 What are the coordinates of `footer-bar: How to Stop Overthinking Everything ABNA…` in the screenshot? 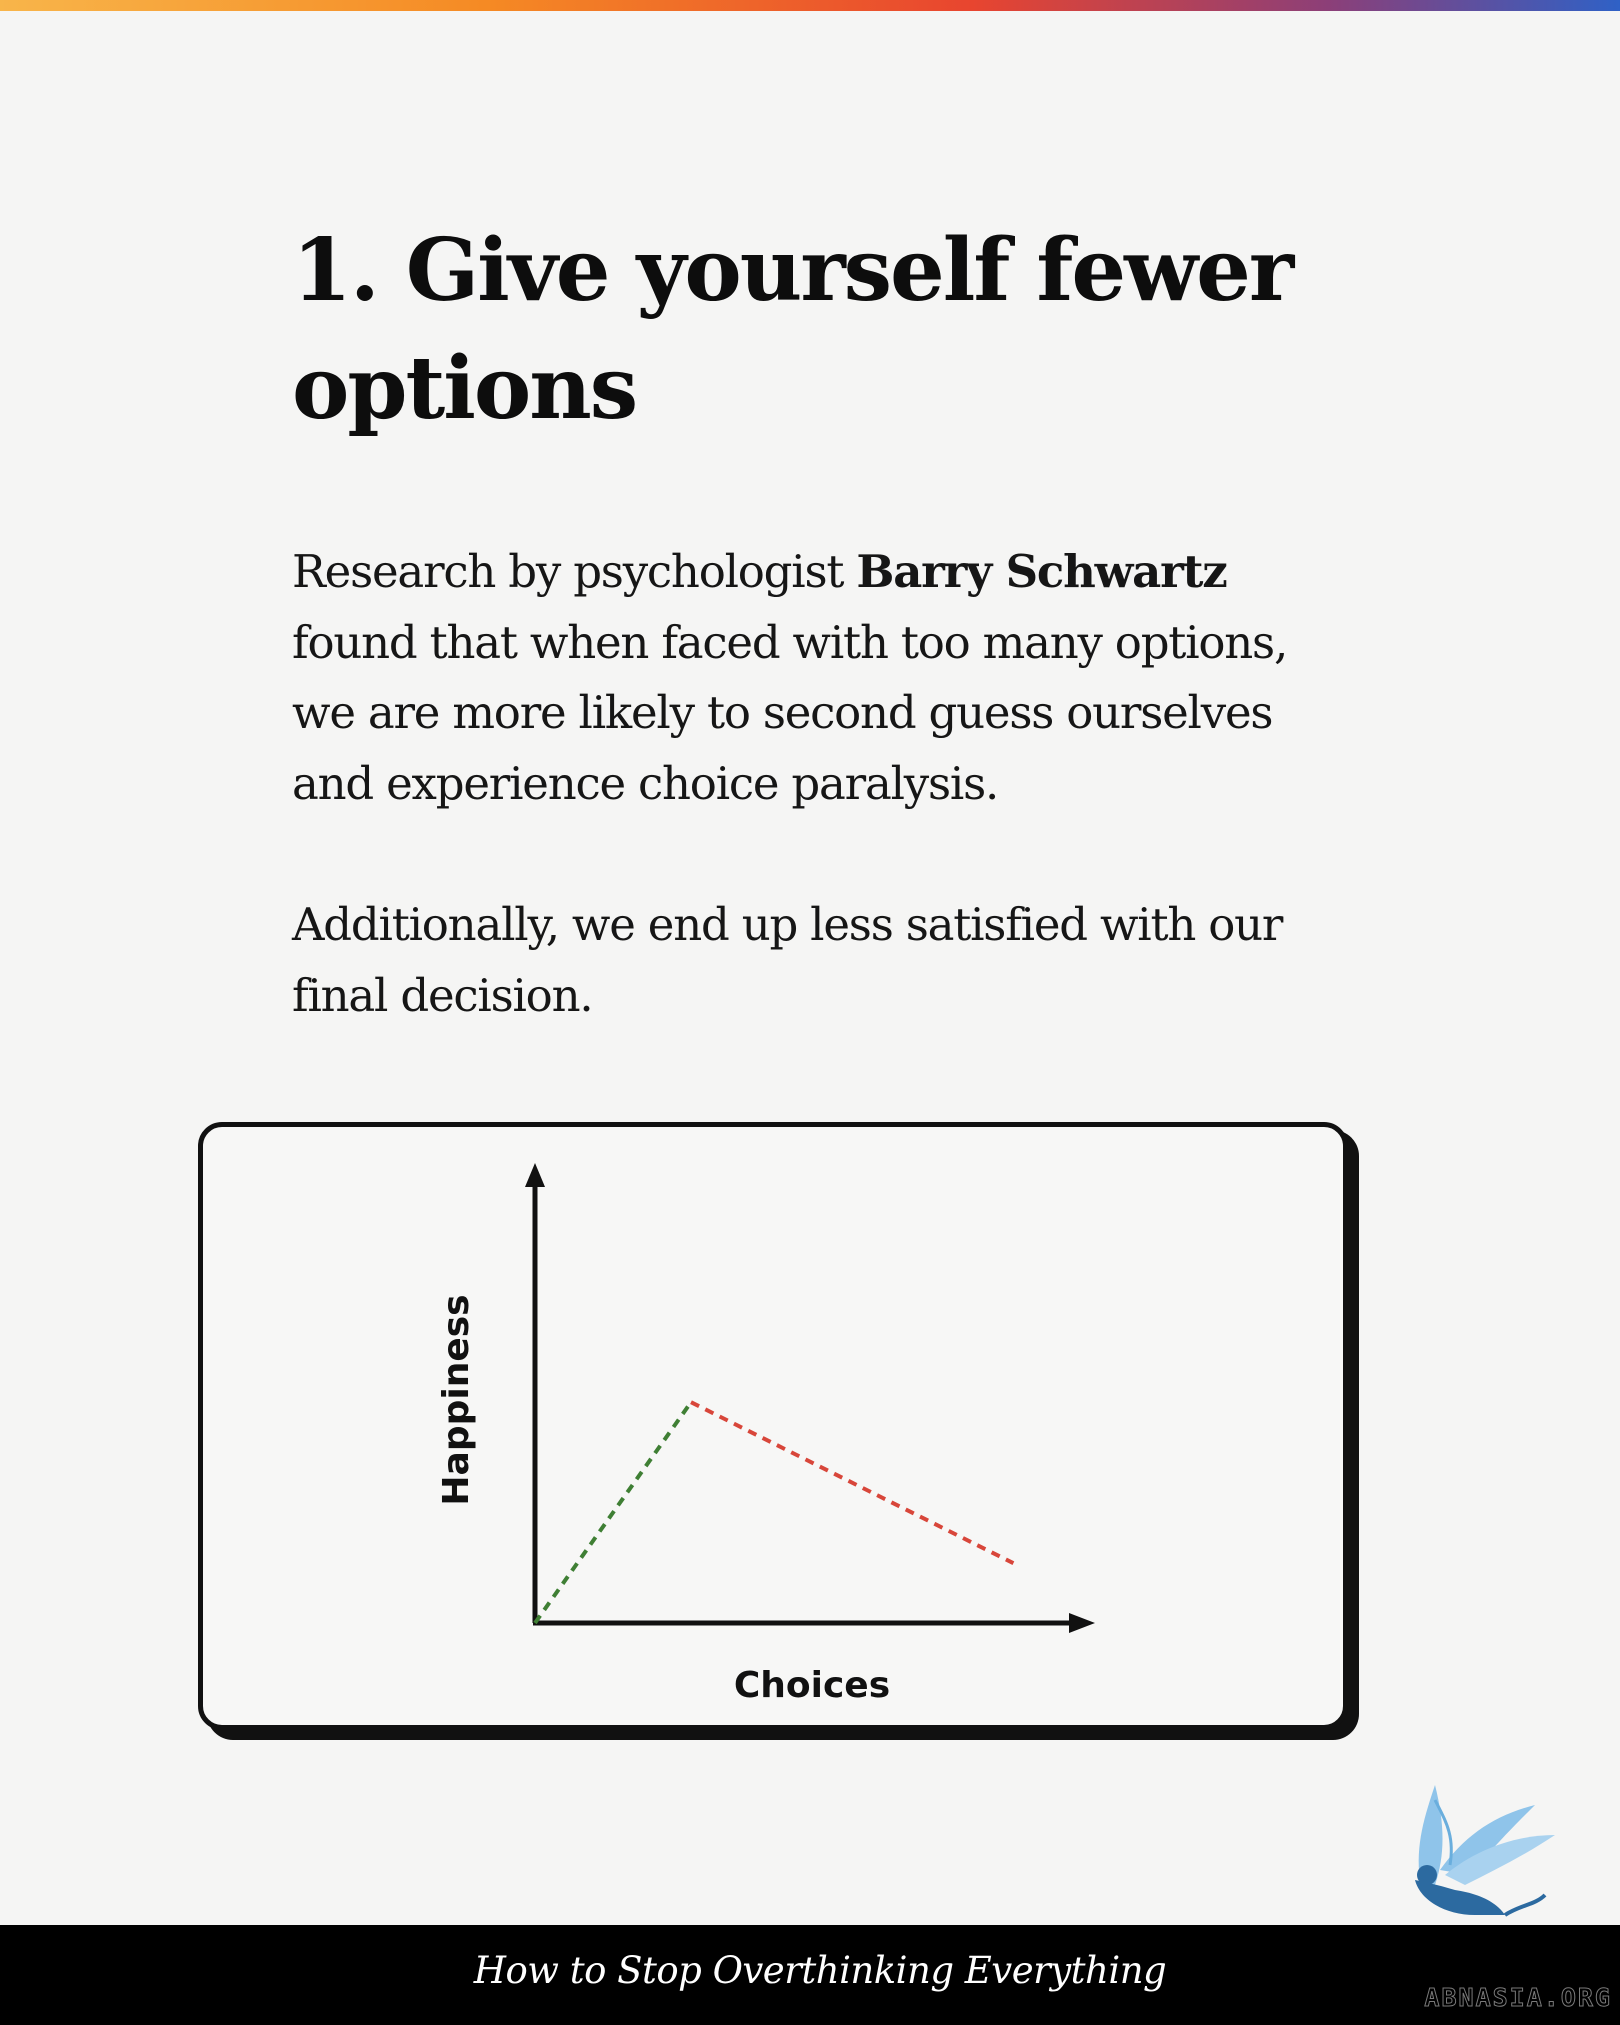 It's located at (810, 1975).